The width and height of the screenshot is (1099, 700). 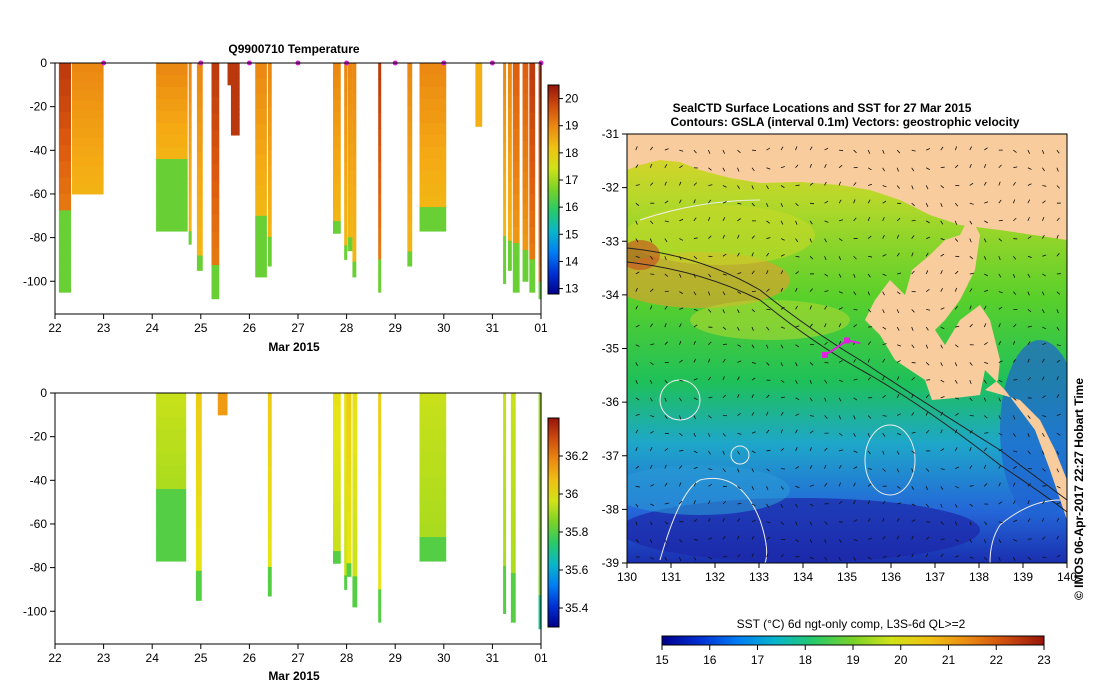 I want to click on colorbar-tick-label: 36.2, so click(x=577, y=456).